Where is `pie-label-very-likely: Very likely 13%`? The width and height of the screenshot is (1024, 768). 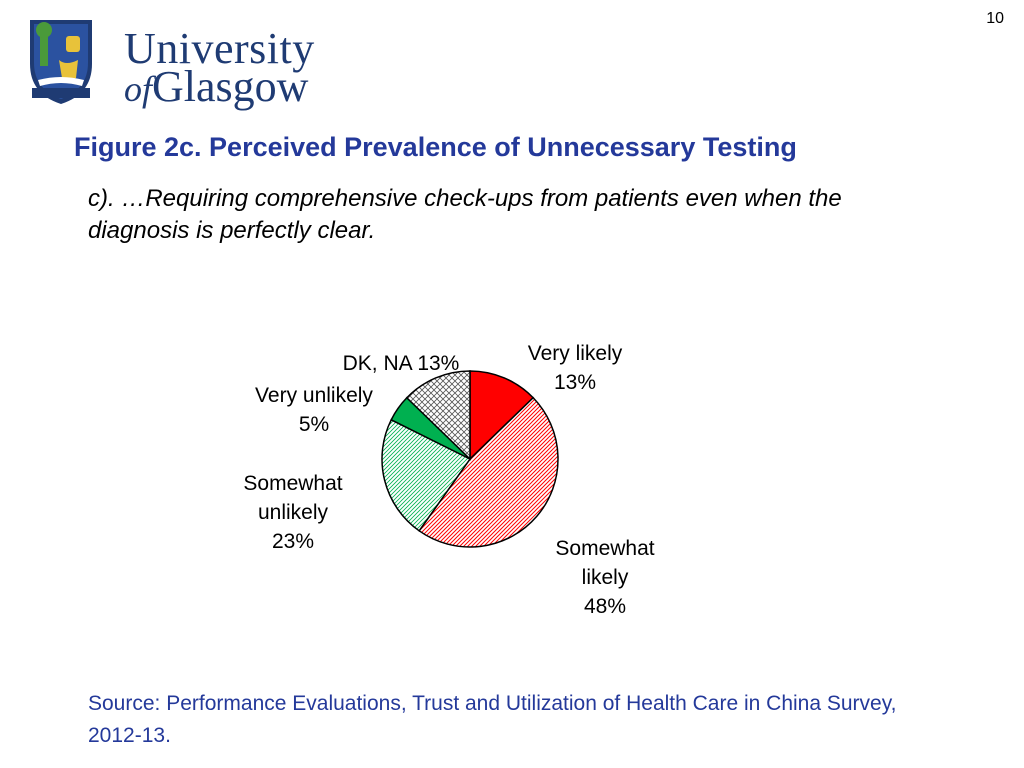 pie-label-very-likely: Very likely 13% is located at coordinates (575, 368).